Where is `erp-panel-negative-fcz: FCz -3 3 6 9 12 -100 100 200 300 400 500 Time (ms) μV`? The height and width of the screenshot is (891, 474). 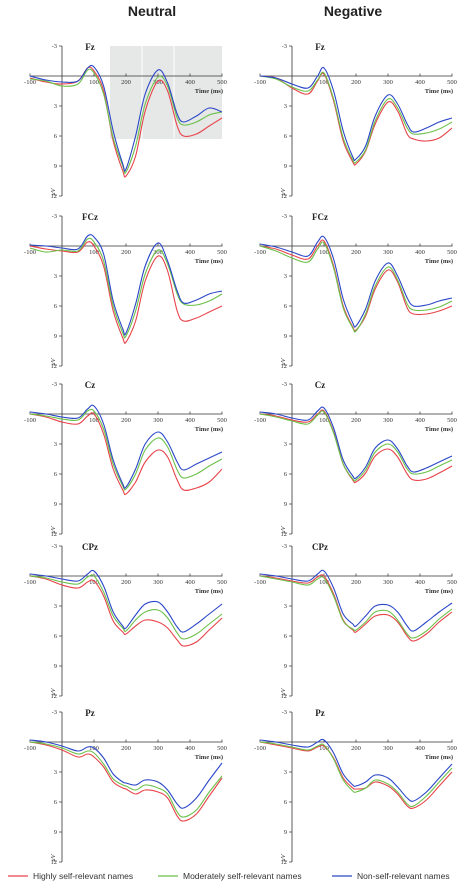 erp-panel-negative-fcz: FCz -3 3 6 9 12 -100 100 200 300 400 500 Time (ms) μV is located at coordinates (355, 291).